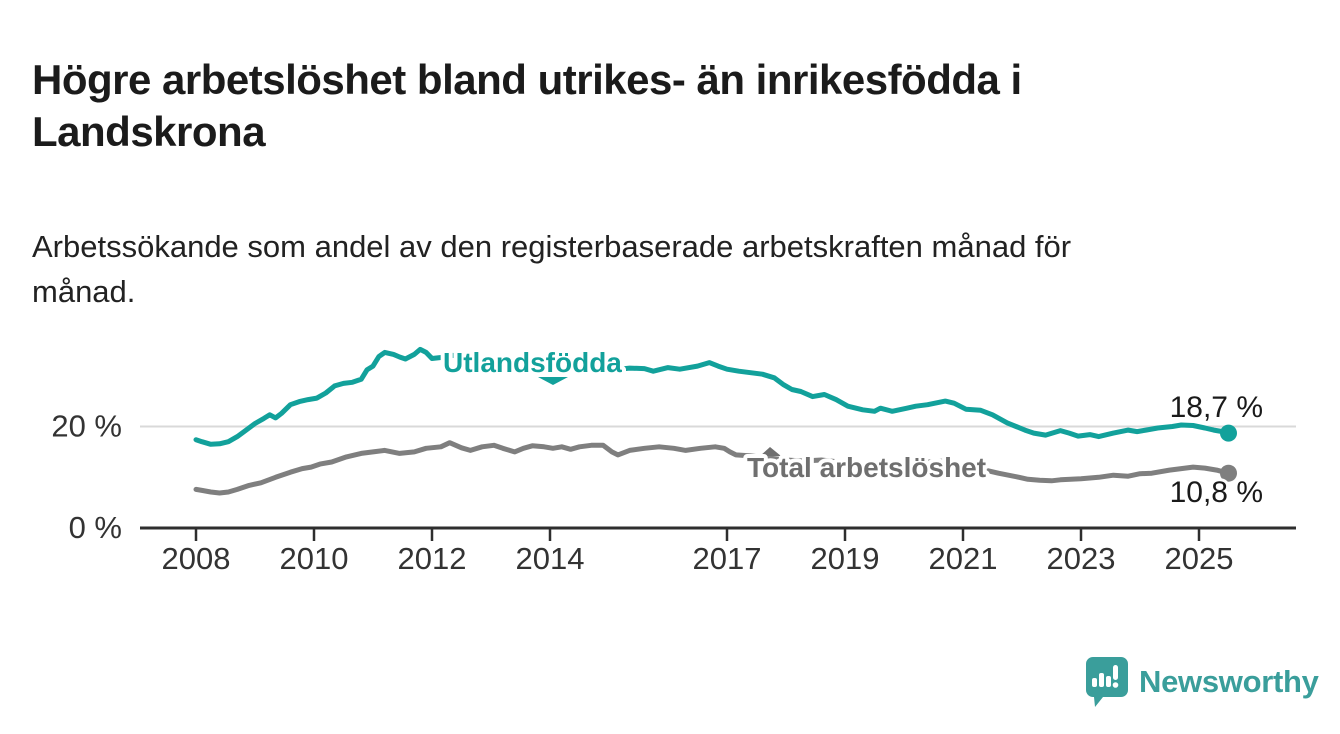 The width and height of the screenshot is (1340, 734). I want to click on series-label-utlandsfodda: Utlandsfödda, so click(532, 362).